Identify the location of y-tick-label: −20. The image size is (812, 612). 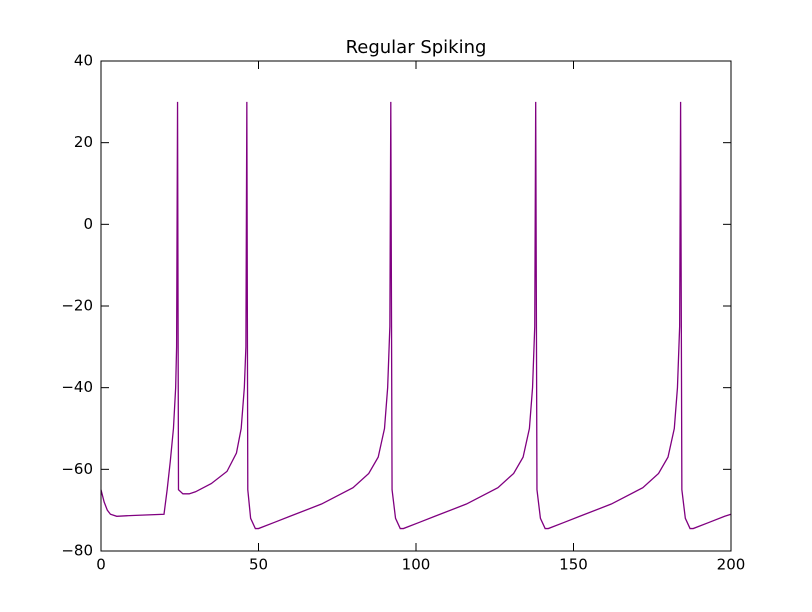
(77, 306).